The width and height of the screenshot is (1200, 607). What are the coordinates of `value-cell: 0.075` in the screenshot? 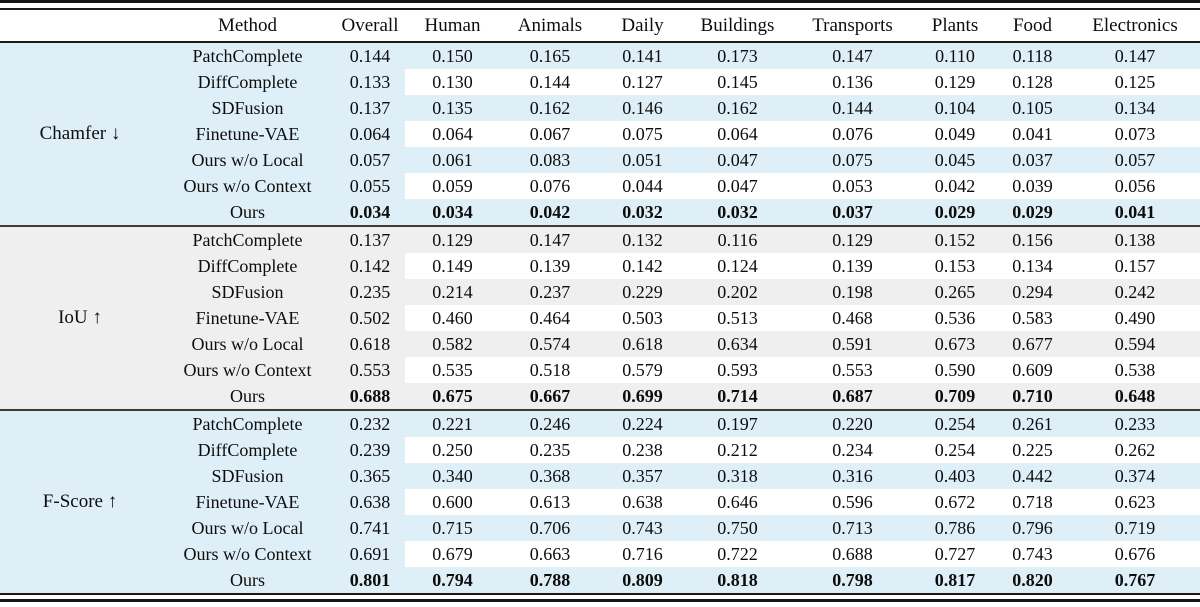 It's located at (852, 160).